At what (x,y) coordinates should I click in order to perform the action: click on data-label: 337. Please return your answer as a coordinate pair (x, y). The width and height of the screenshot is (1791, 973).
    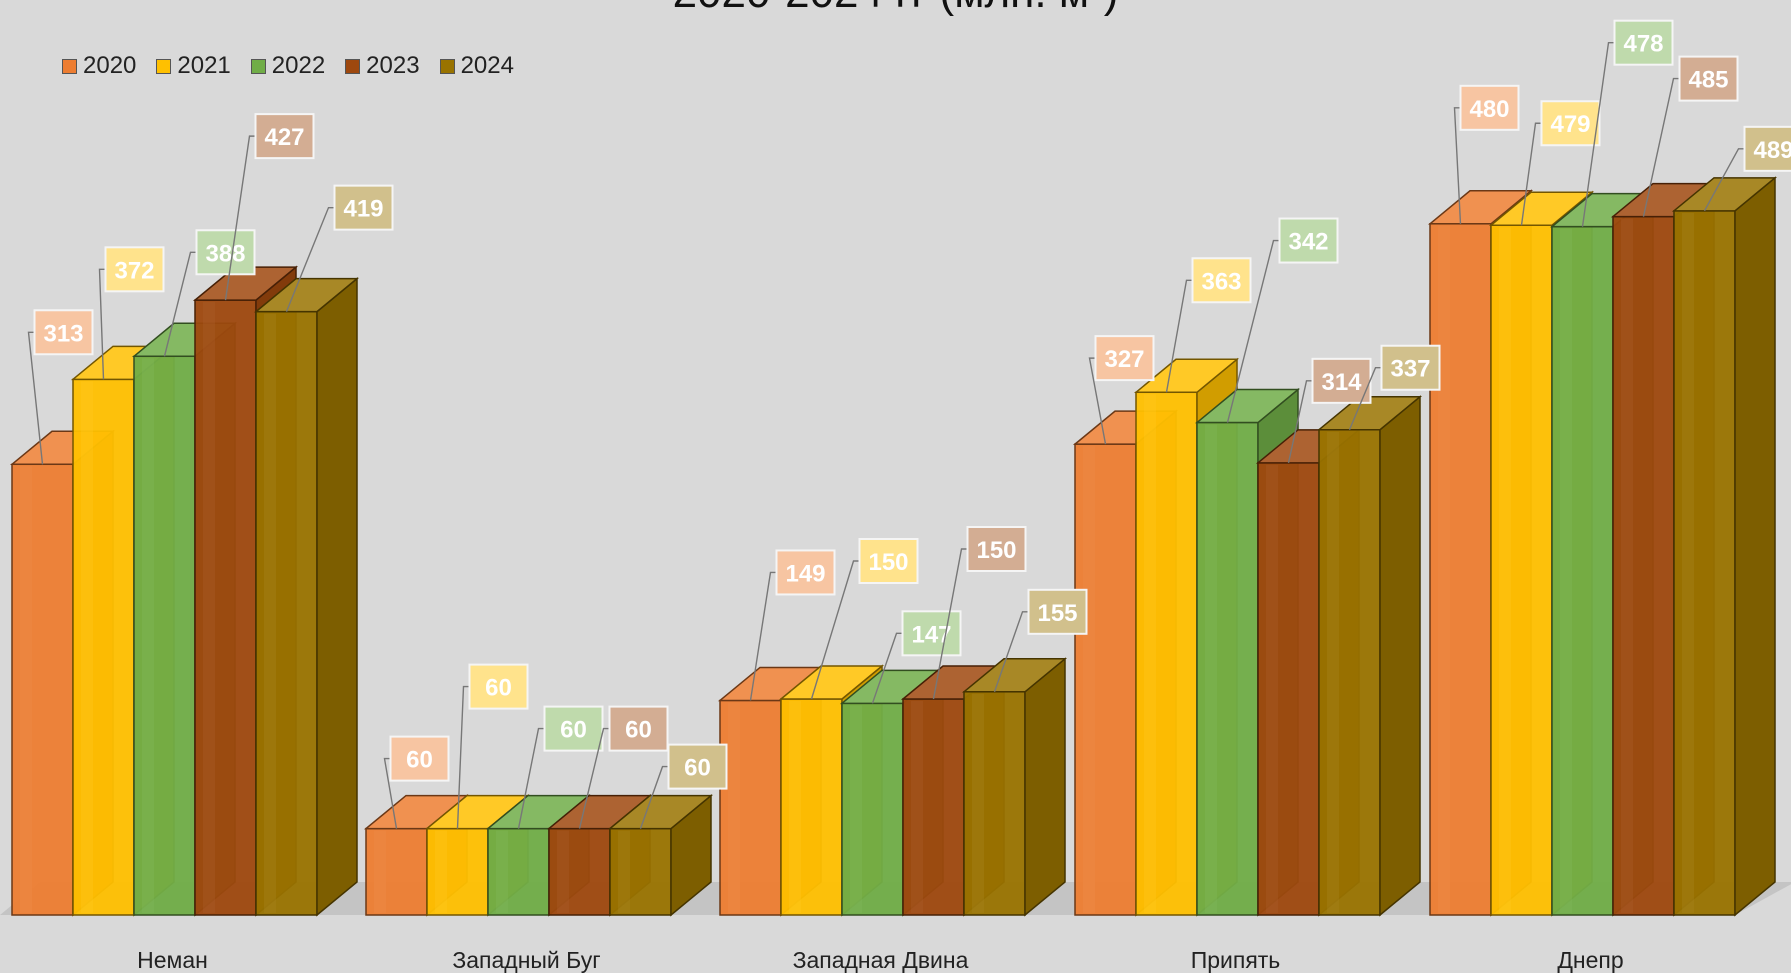
    Looking at the image, I should click on (1410, 369).